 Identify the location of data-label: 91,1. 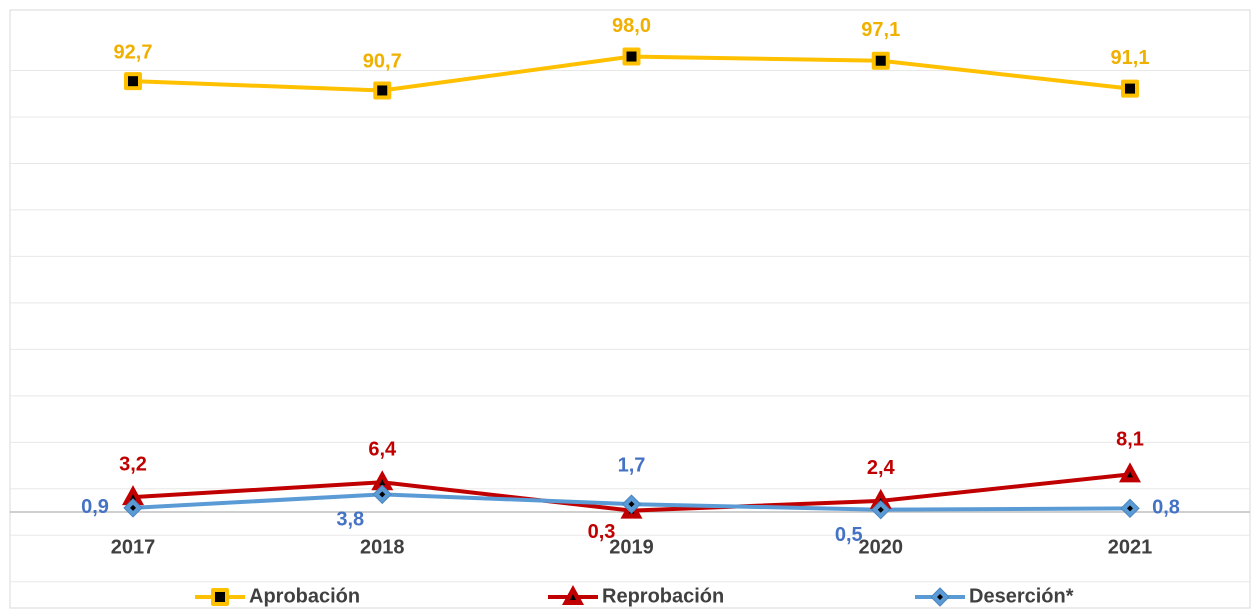
(1130, 58).